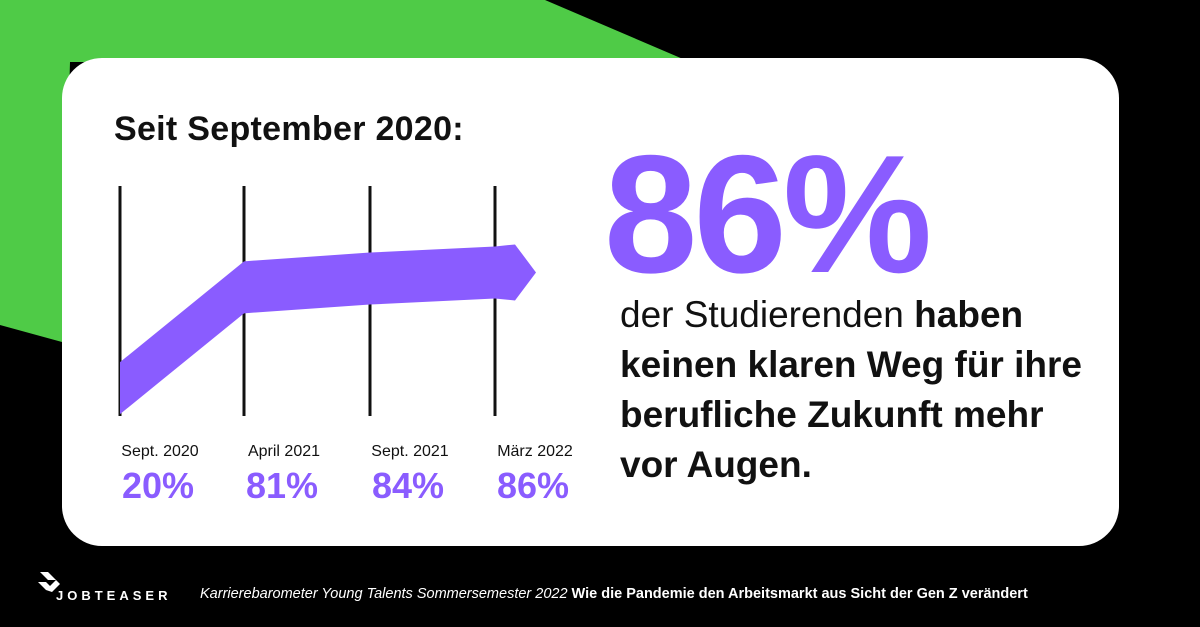 Image resolution: width=1200 pixels, height=627 pixels. Describe the element at coordinates (160, 451) in the screenshot. I see `category-label-0: Sept. 2020` at that location.